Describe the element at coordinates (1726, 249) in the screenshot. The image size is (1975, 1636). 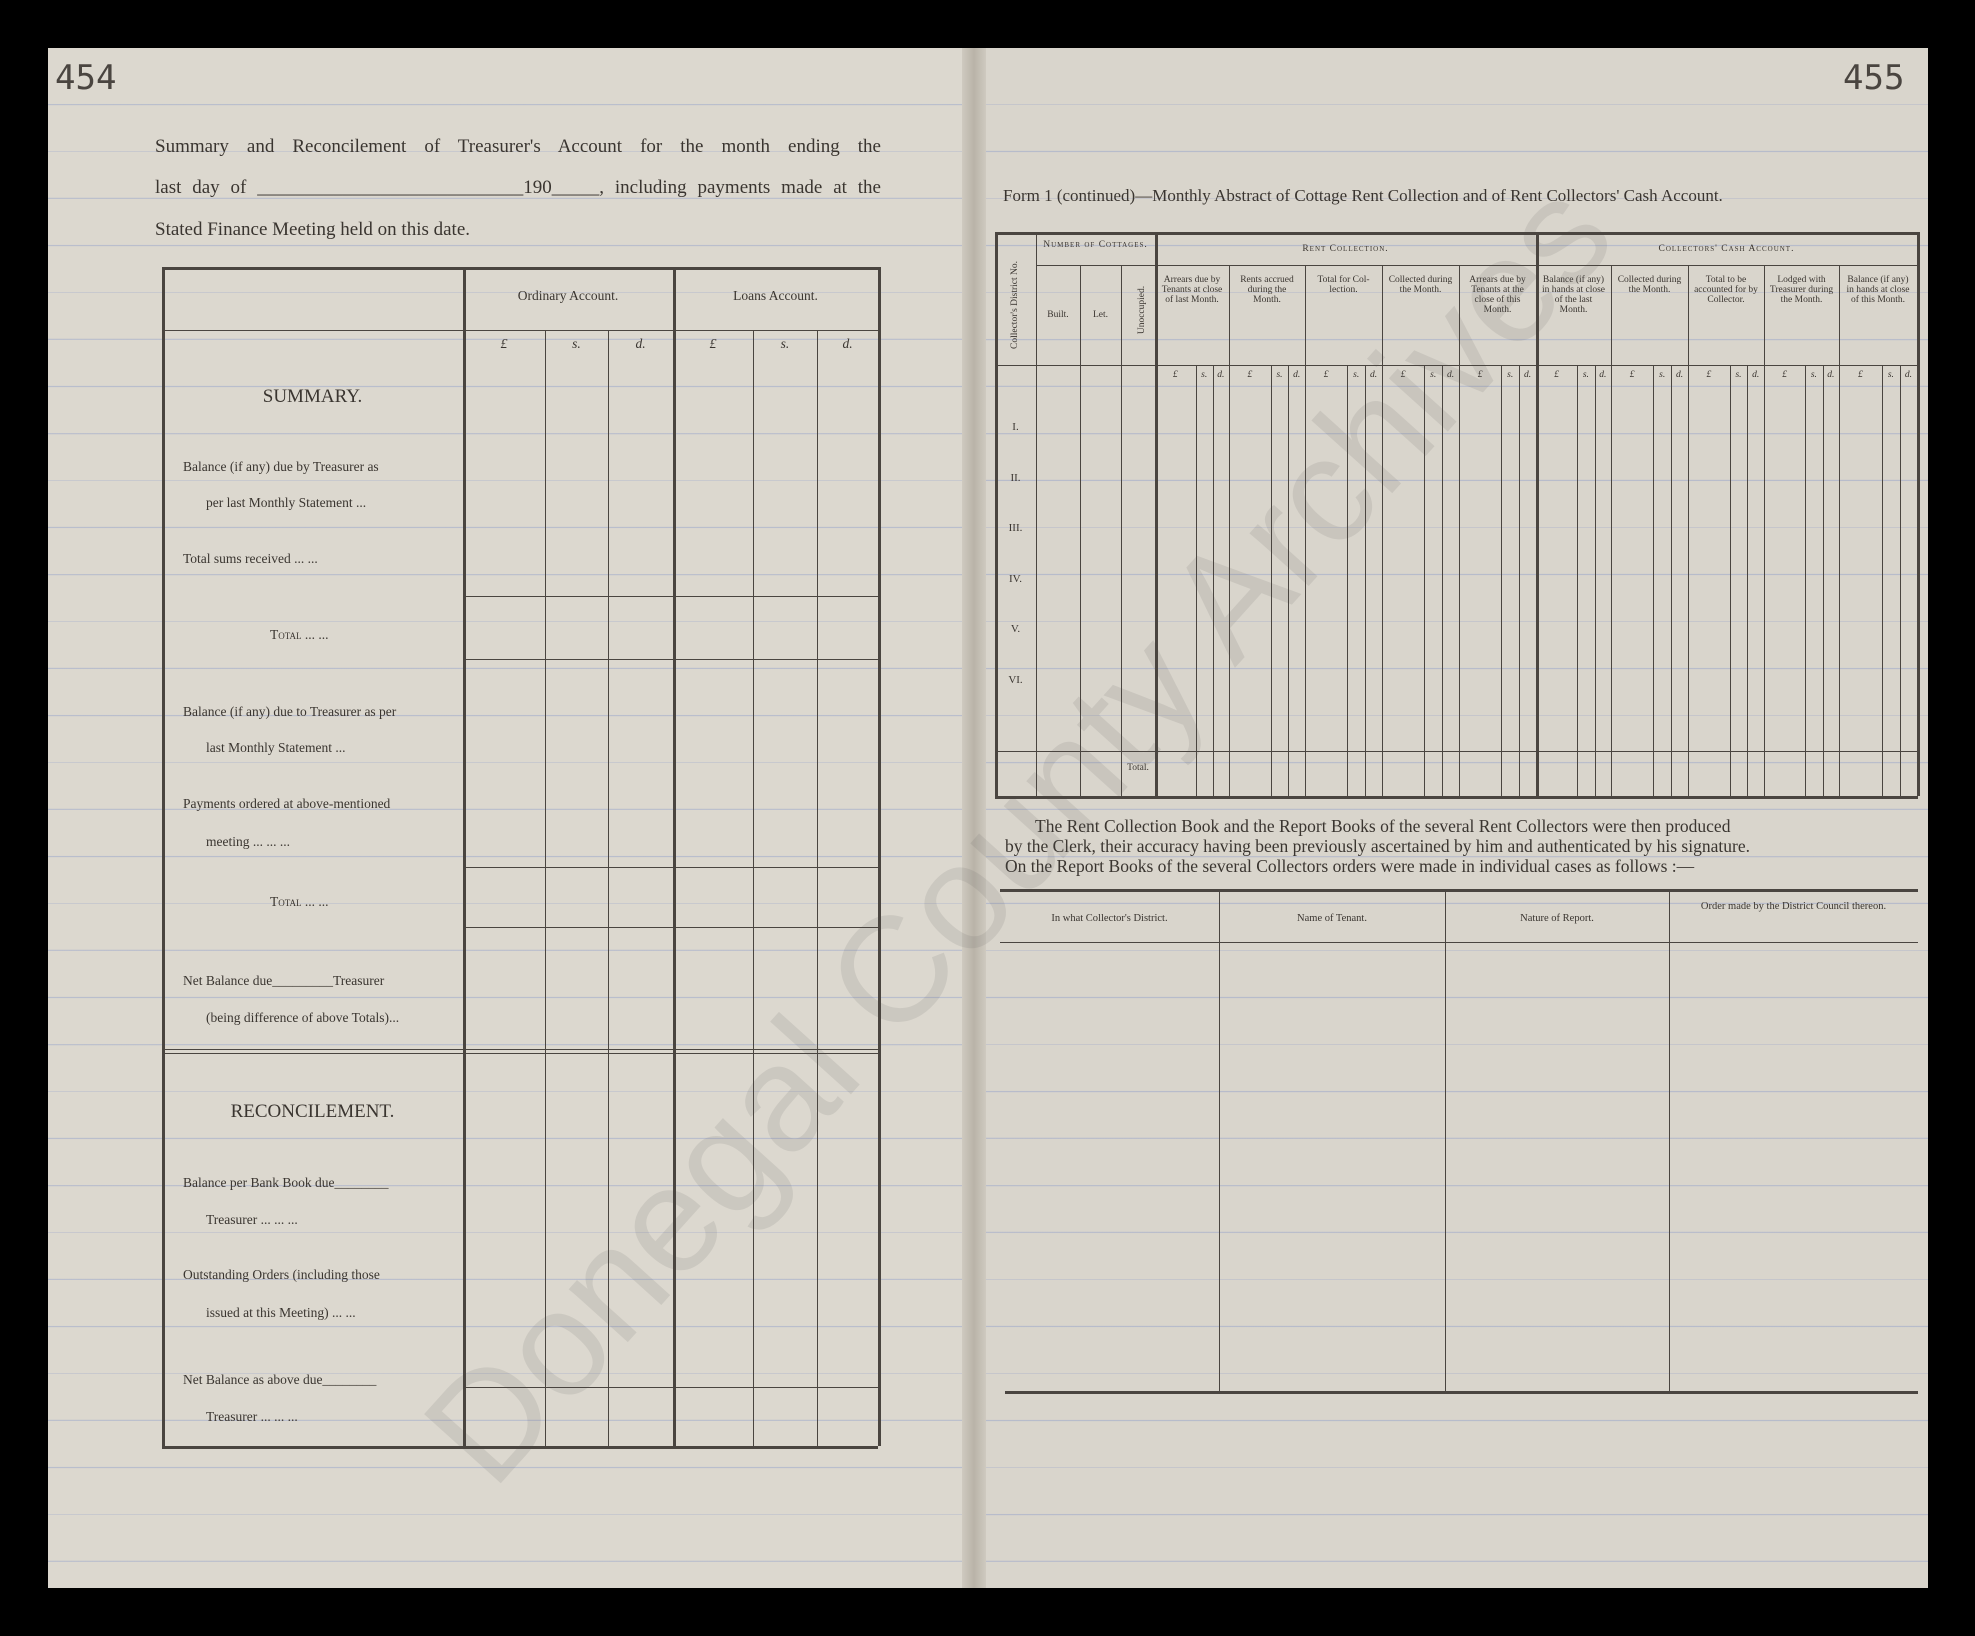
I see `group-header-cash: Collectors' Cash Account.` at that location.